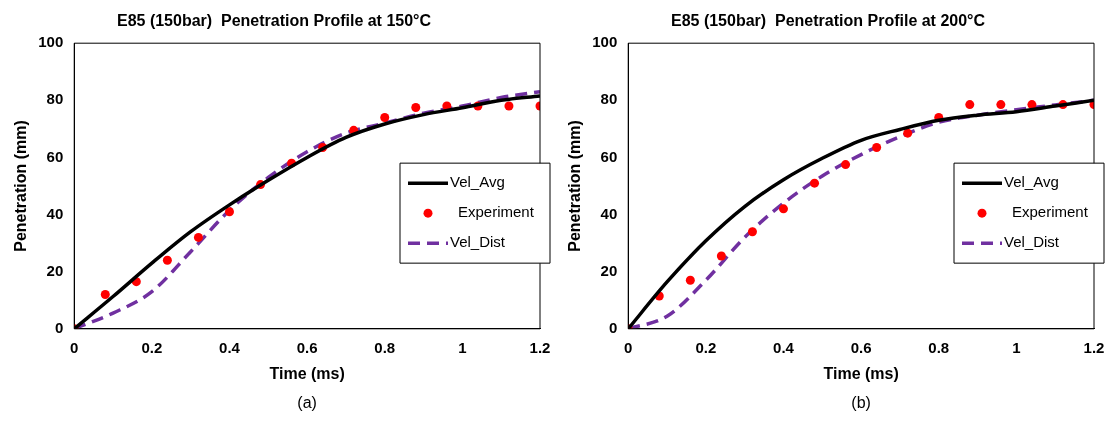 The width and height of the screenshot is (1120, 429). Describe the element at coordinates (274, 21) in the screenshot. I see `chart-title: E85 (150bar) Penetration Profile at 150°C` at that location.